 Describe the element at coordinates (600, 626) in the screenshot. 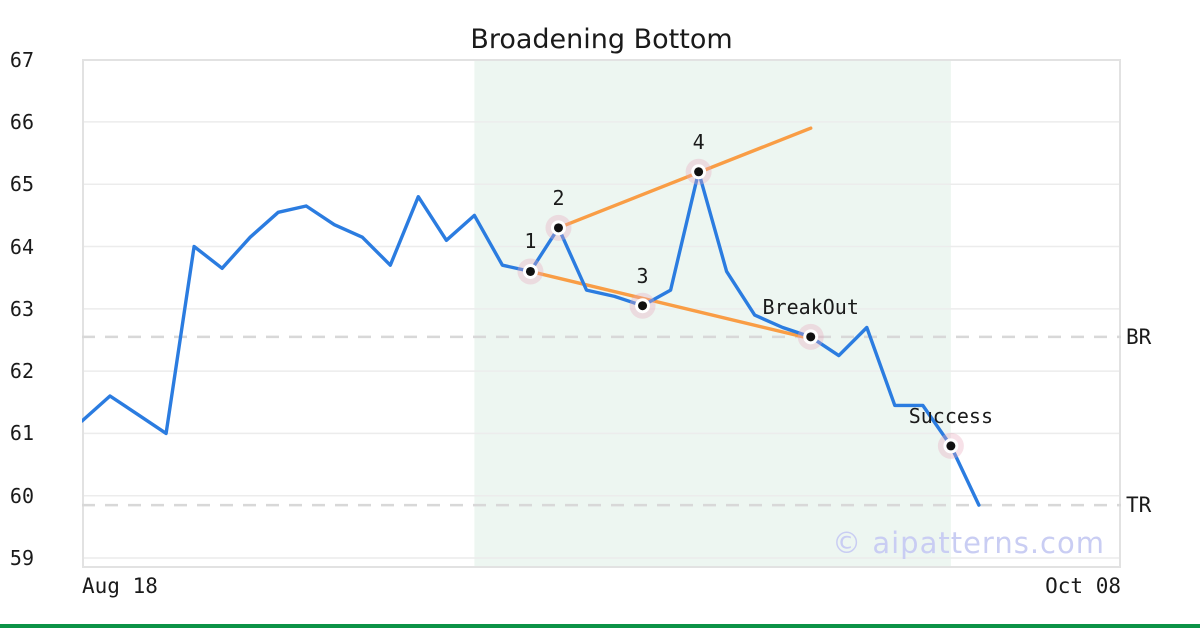

I see `bottom-accent-bar` at that location.